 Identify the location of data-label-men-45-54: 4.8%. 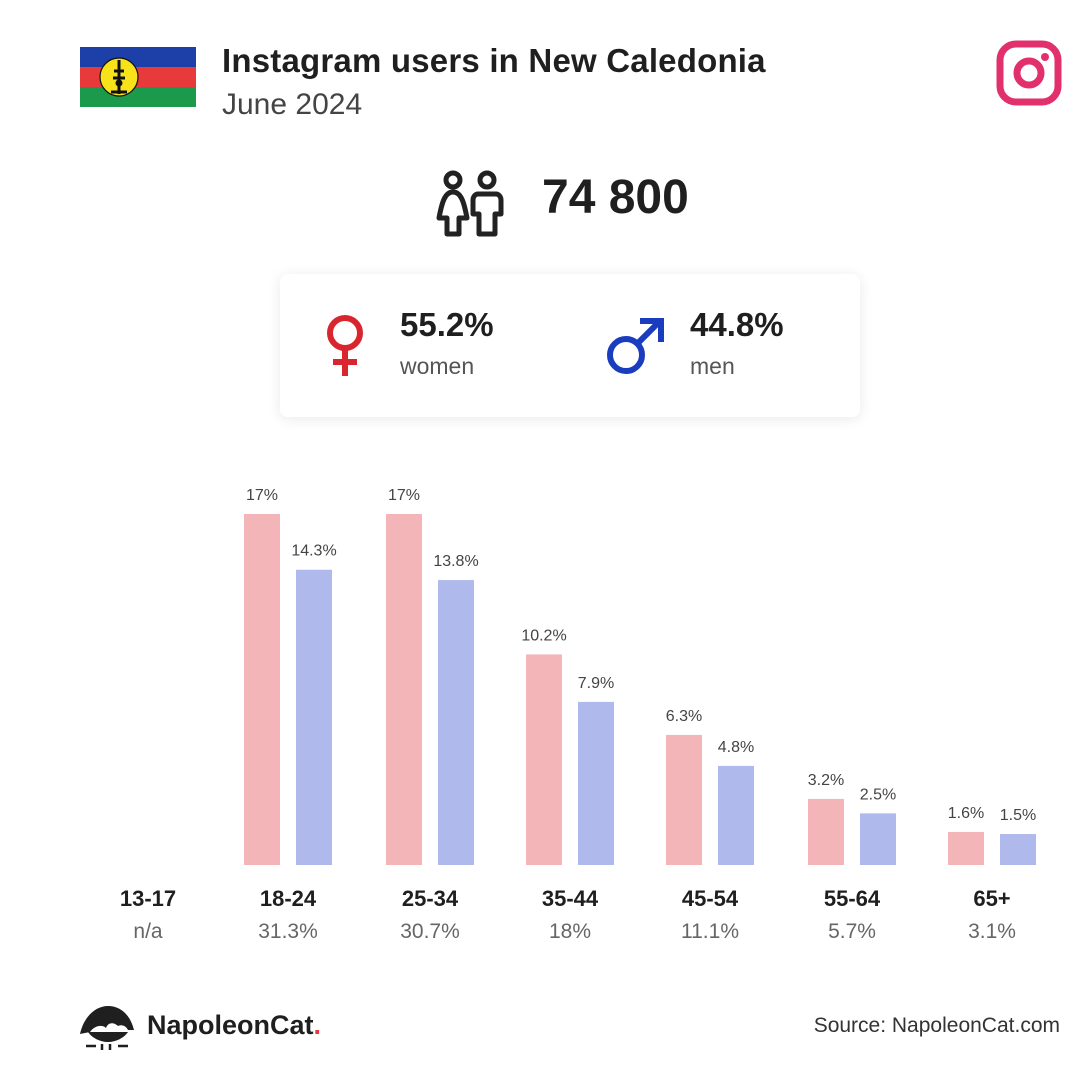
(736, 747).